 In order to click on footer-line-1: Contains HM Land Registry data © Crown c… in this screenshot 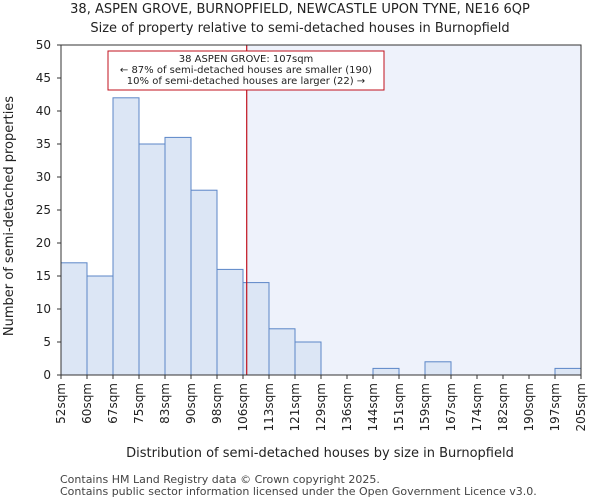, I will do `click(220, 479)`.